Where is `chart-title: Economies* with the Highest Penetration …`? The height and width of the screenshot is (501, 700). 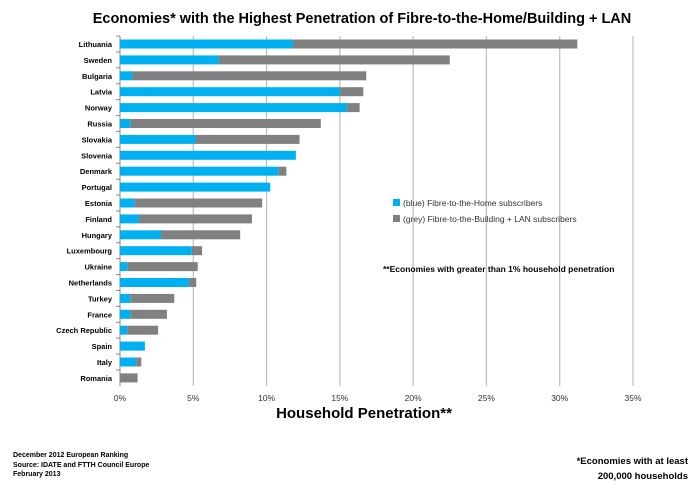 chart-title: Economies* with the Highest Penetration … is located at coordinates (362, 19).